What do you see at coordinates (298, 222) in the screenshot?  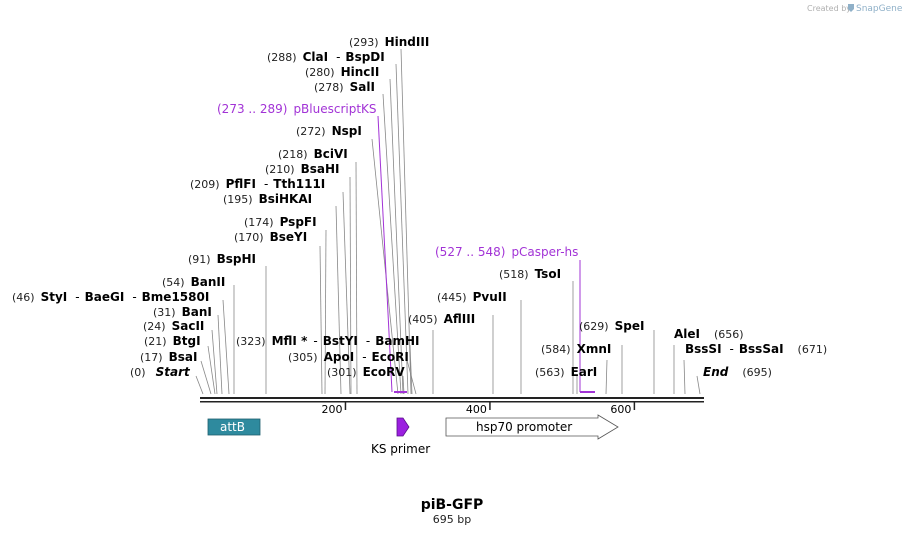 I see `site-name: PspFI` at bounding box center [298, 222].